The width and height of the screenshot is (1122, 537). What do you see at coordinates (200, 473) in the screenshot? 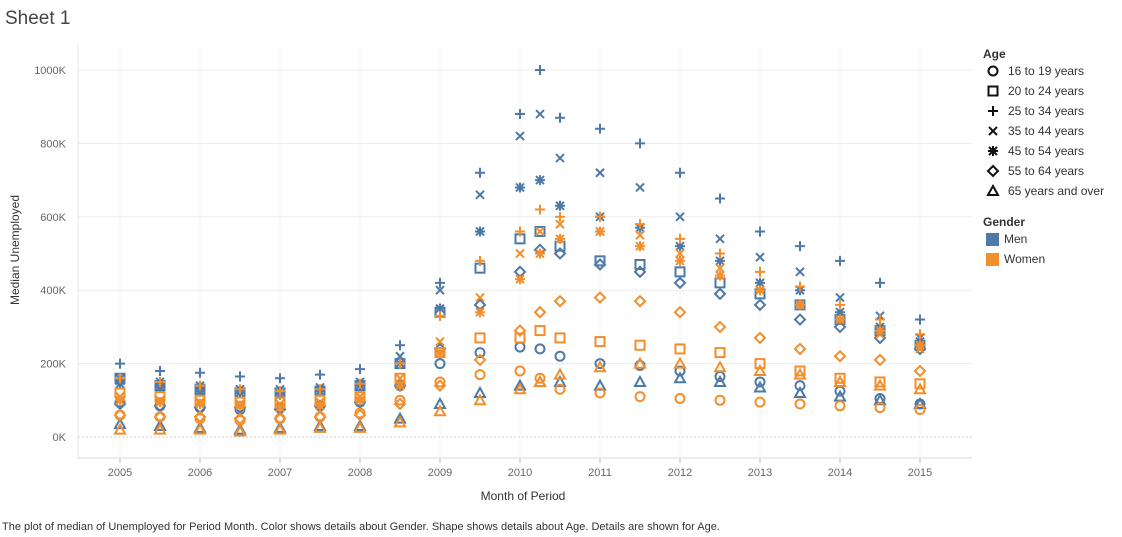
I see `x-tick-label: 2006` at bounding box center [200, 473].